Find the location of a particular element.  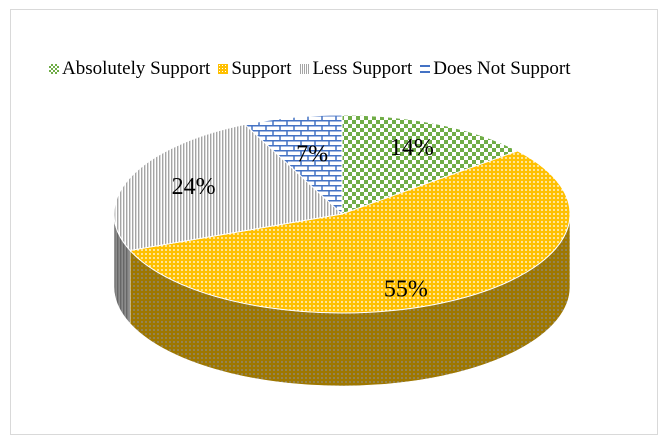

data-label: 24% is located at coordinates (194, 187).